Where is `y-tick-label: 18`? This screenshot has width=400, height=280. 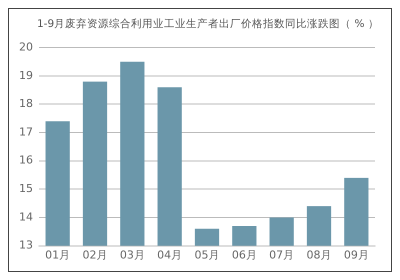 y-tick-label: 18 is located at coordinates (25, 103).